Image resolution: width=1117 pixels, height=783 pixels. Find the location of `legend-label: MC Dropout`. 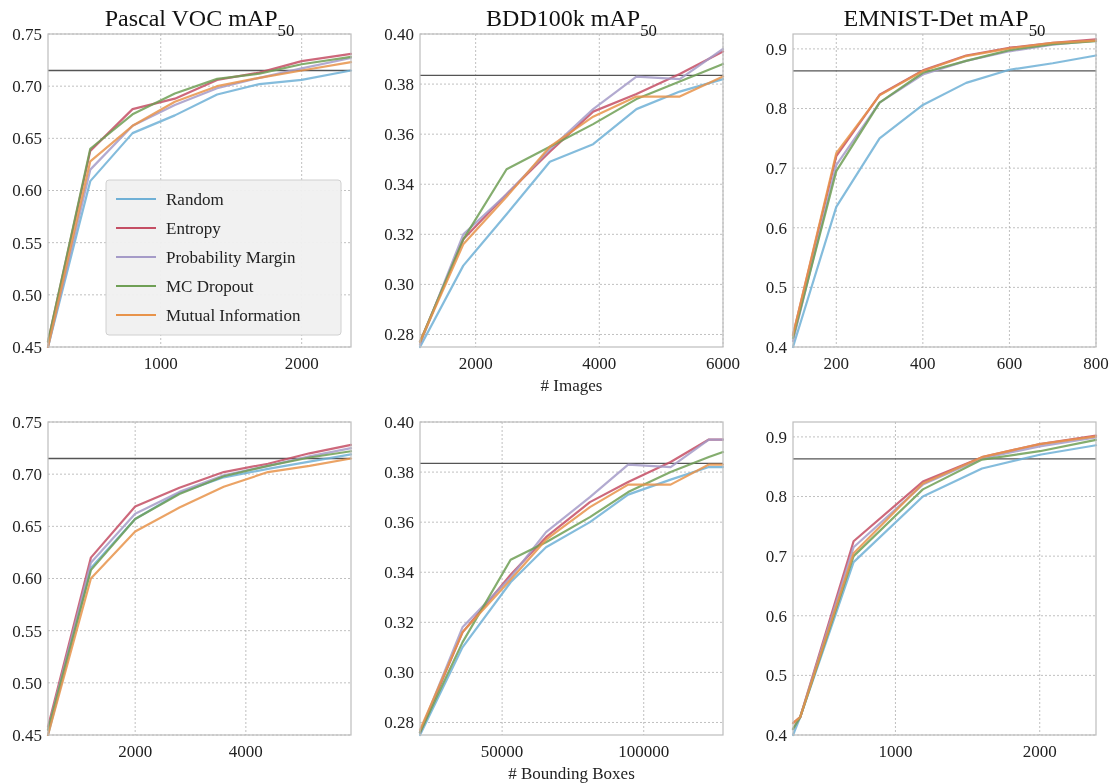

legend-label: MC Dropout is located at coordinates (210, 286).